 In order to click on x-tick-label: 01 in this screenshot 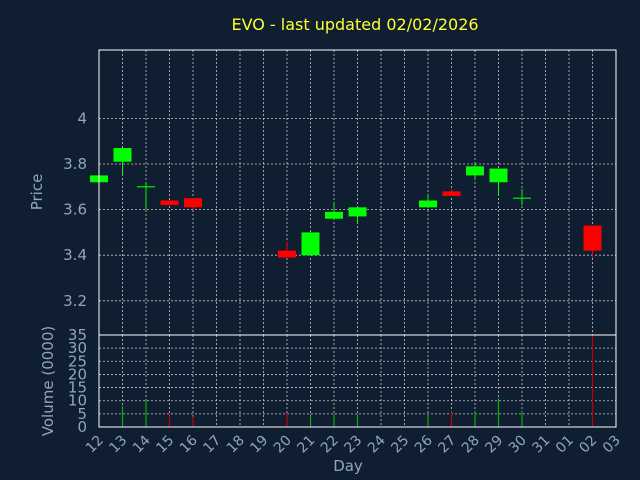, I will do `click(565, 445)`.